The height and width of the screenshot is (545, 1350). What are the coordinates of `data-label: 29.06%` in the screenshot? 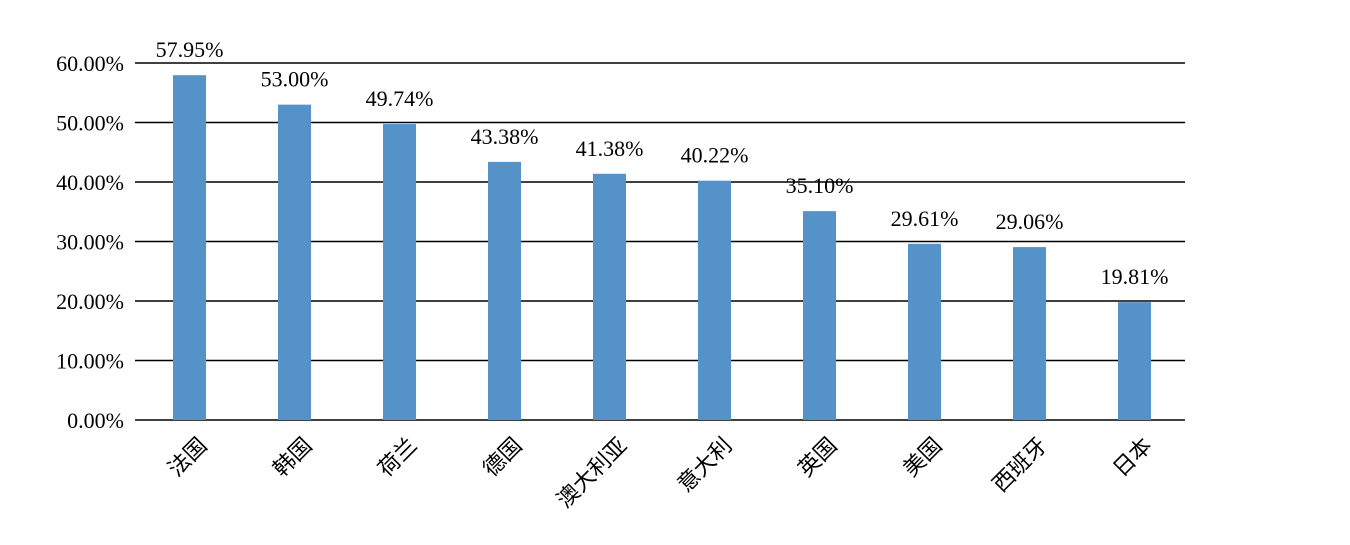 It's located at (1030, 221).